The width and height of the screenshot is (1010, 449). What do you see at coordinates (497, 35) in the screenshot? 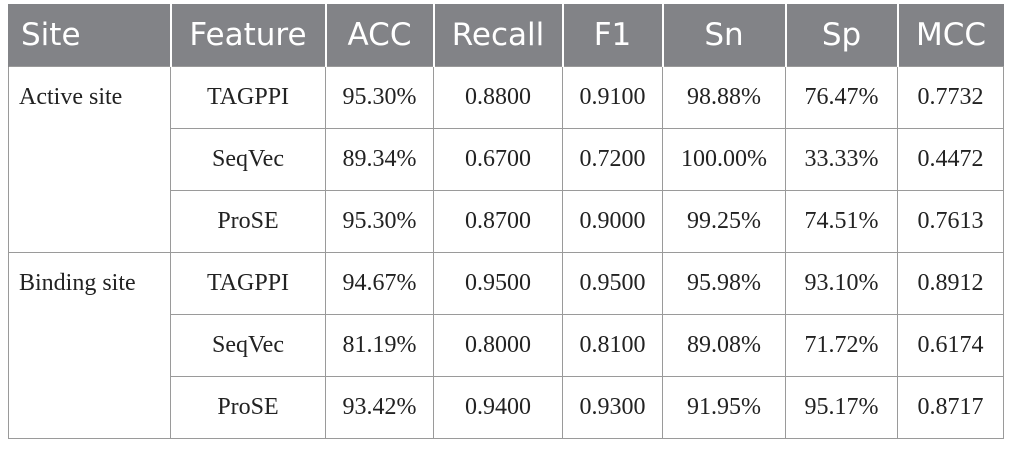
I see `column-header: Recall` at bounding box center [497, 35].